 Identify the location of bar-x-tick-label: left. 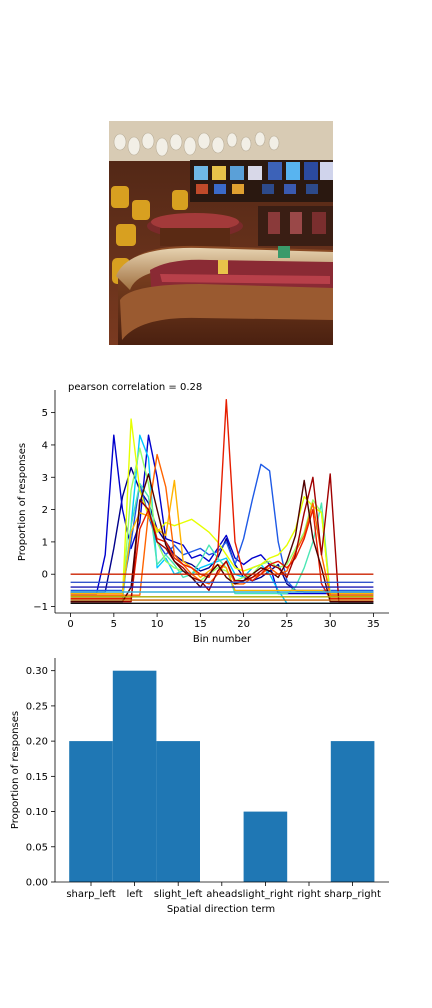
(134, 894).